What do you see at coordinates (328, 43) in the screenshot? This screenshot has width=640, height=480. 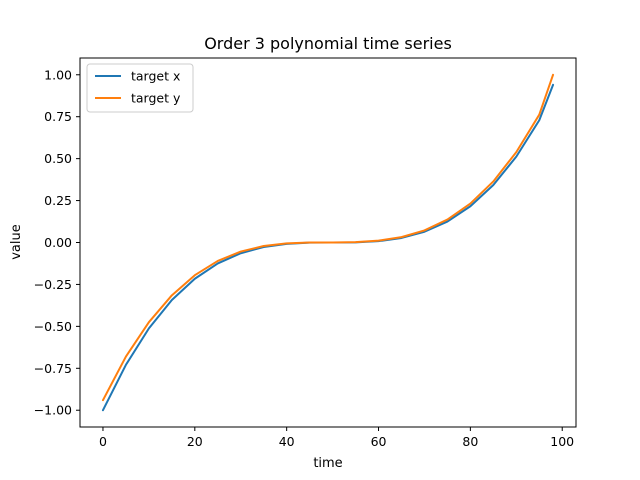 I see `chart-title: Order 3 polynomial time series` at bounding box center [328, 43].